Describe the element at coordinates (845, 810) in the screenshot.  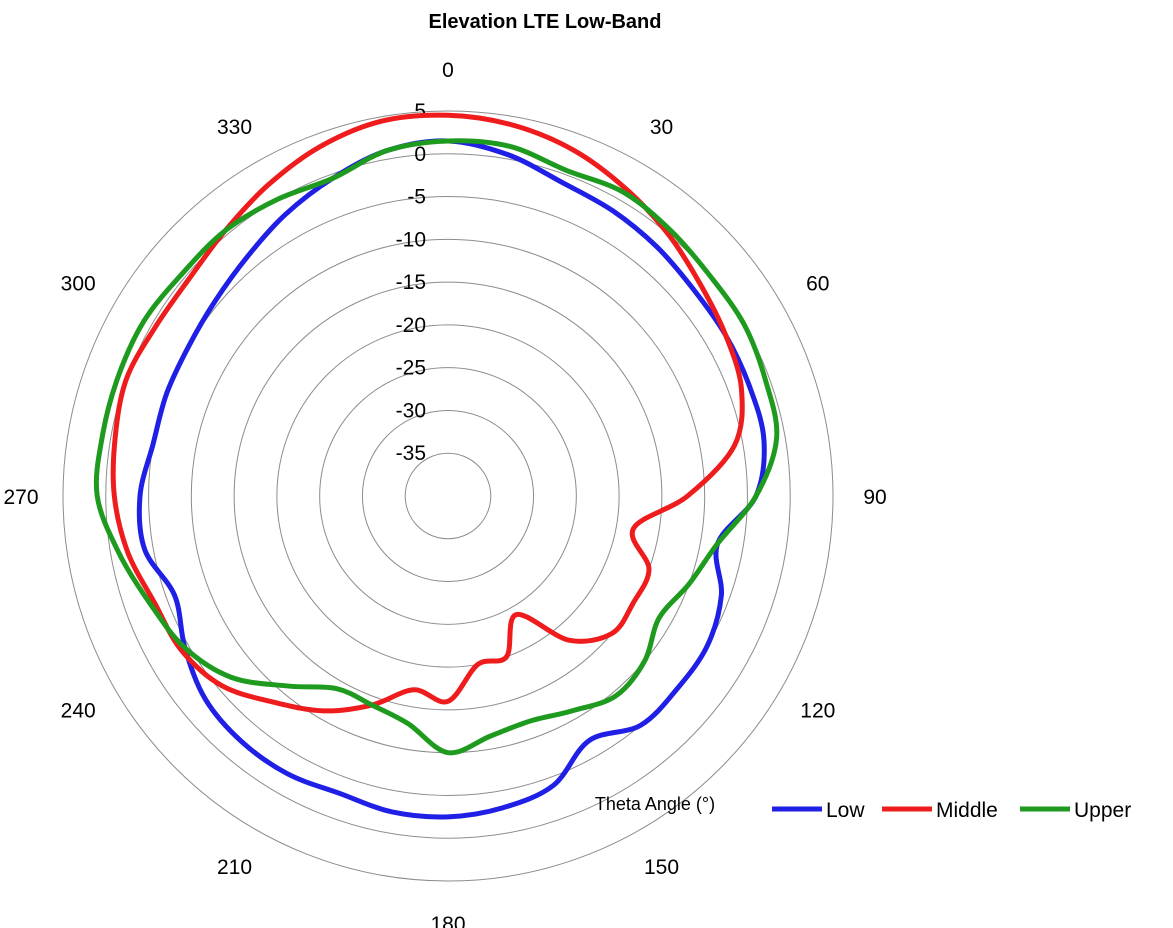
I see `legend-label-low: Low` at that location.